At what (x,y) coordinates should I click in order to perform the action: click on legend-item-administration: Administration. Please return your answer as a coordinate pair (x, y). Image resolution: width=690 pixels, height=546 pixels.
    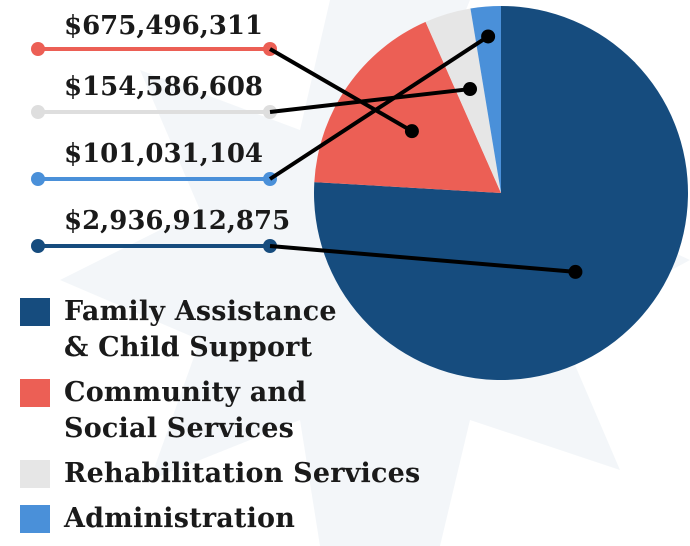
    Looking at the image, I should click on (220, 519).